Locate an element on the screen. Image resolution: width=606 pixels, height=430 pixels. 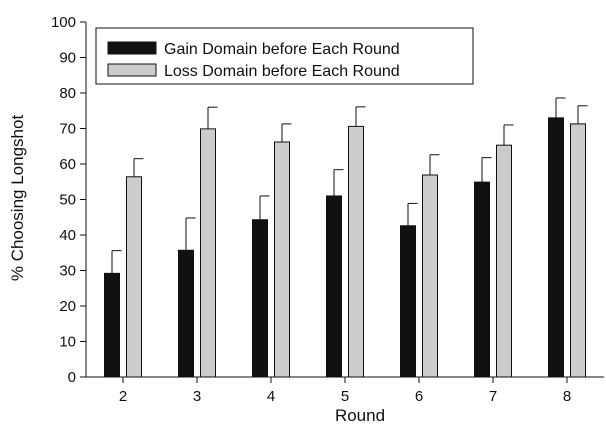
y-tick-label: 0 is located at coordinates (72, 377).